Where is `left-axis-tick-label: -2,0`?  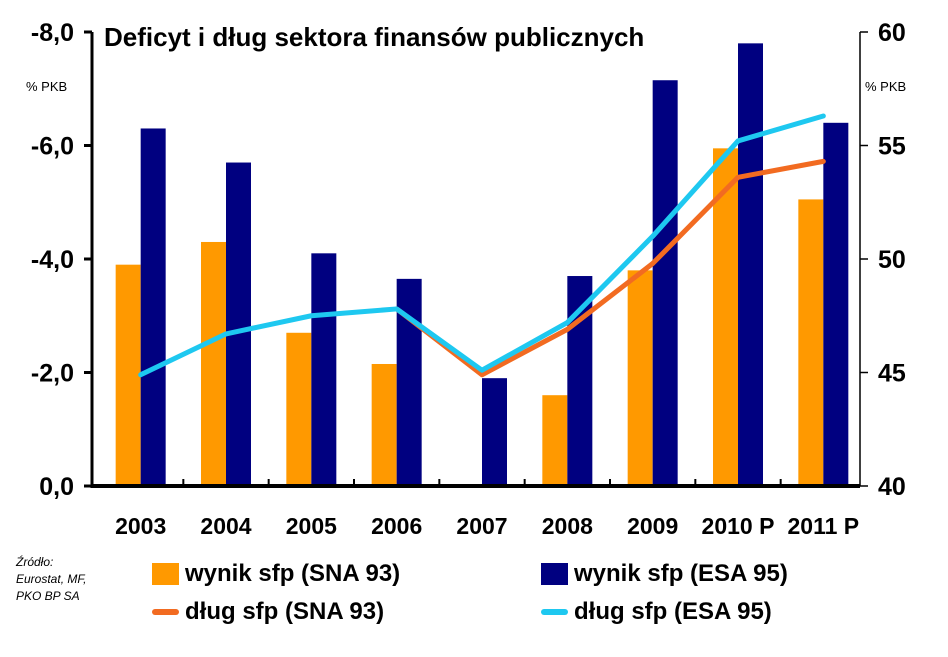 left-axis-tick-label: -2,0 is located at coordinates (52, 374).